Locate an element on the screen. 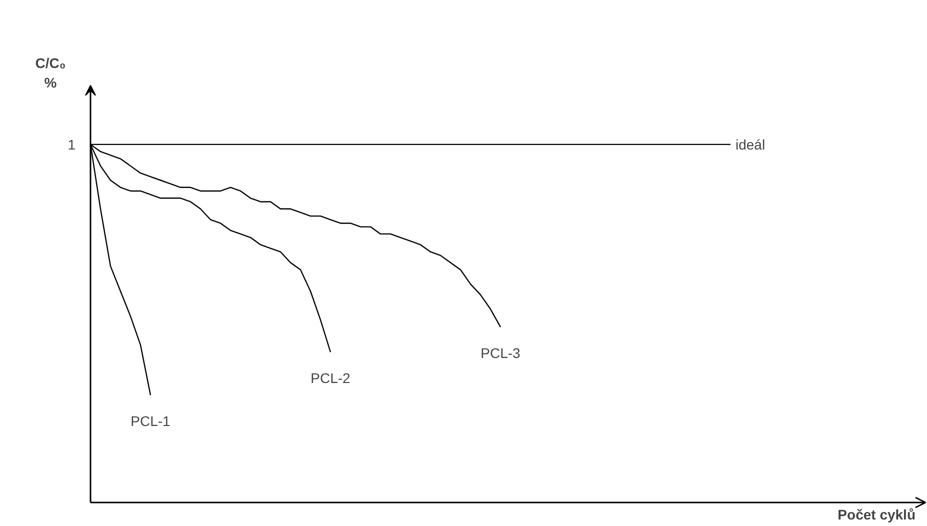 This screenshot has height=526, width=927. series-label: PCL-2 is located at coordinates (330, 378).